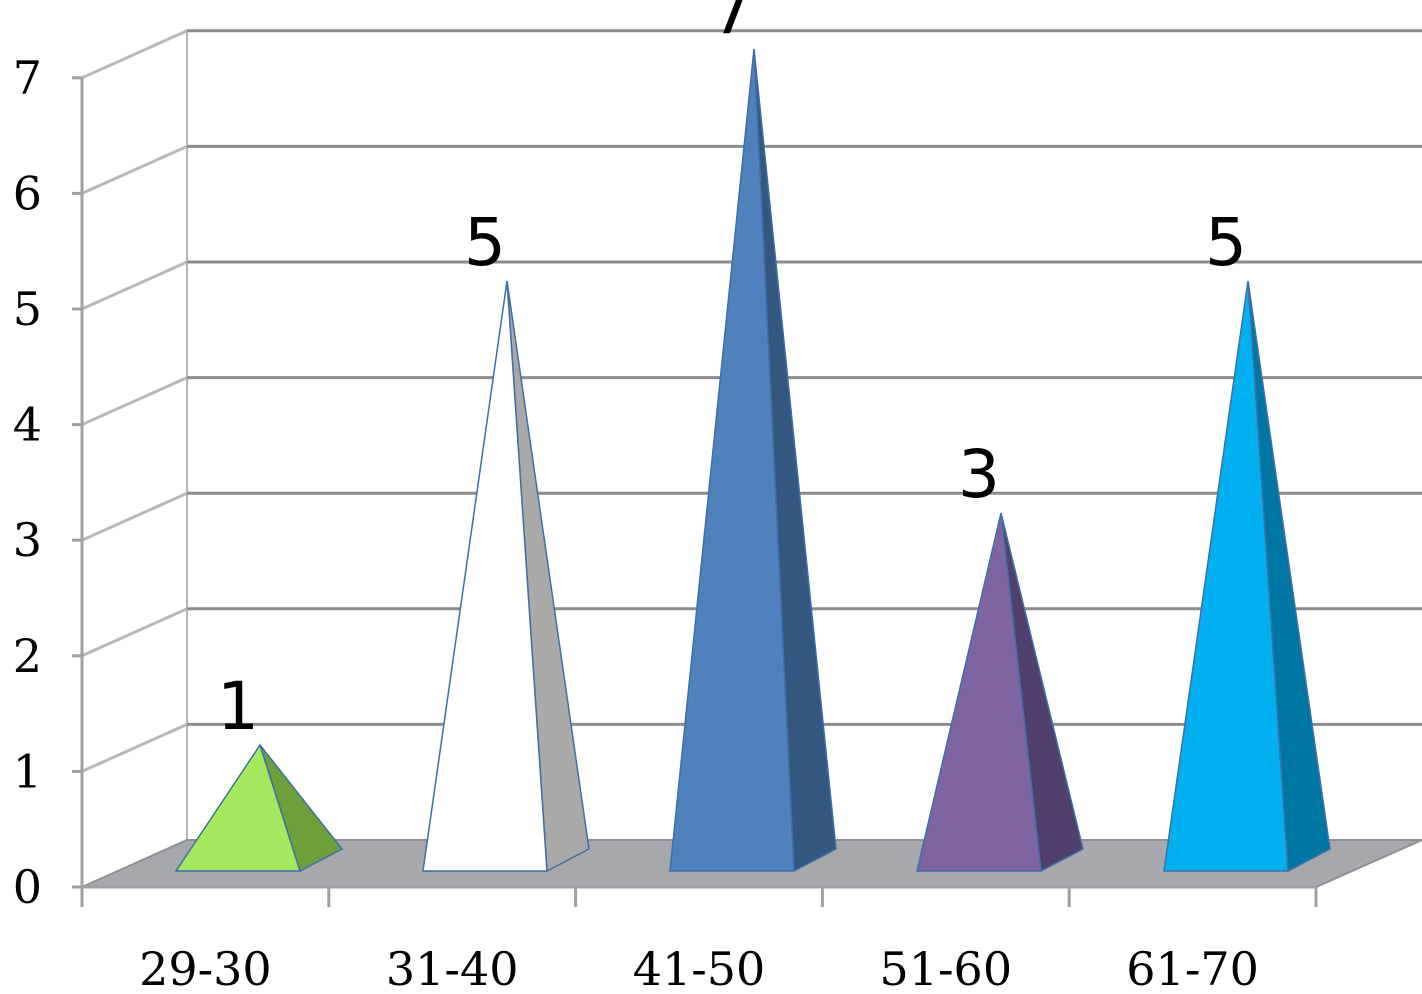 The image size is (1422, 994). Describe the element at coordinates (979, 474) in the screenshot. I see `data-label: 3` at that location.